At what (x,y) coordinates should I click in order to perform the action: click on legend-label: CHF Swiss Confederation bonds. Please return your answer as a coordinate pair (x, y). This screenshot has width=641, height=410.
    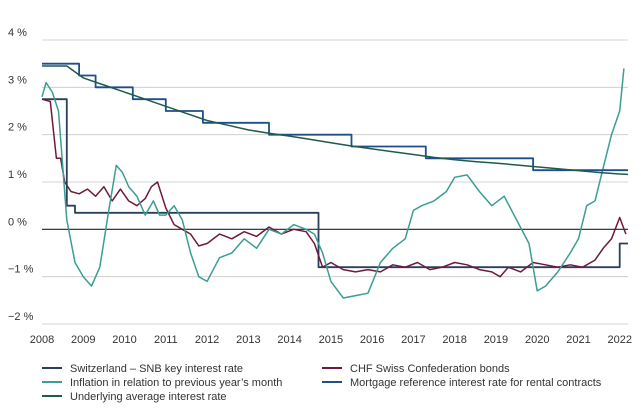
    Looking at the image, I should click on (430, 369).